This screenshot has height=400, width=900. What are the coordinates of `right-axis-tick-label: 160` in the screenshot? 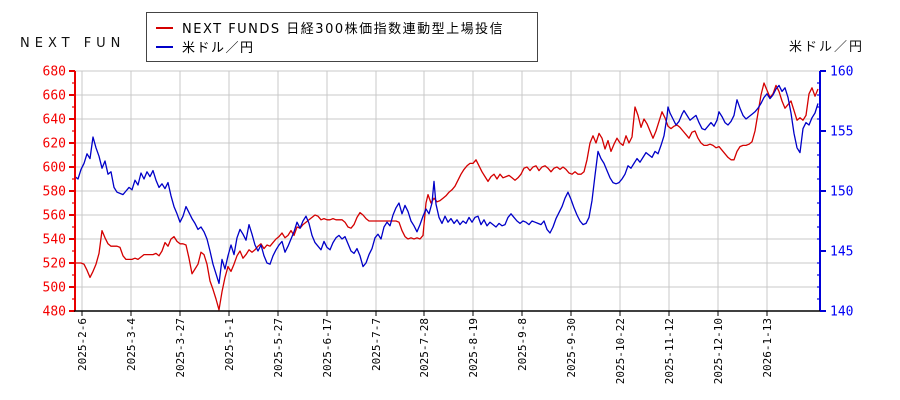 It's located at (841, 72).